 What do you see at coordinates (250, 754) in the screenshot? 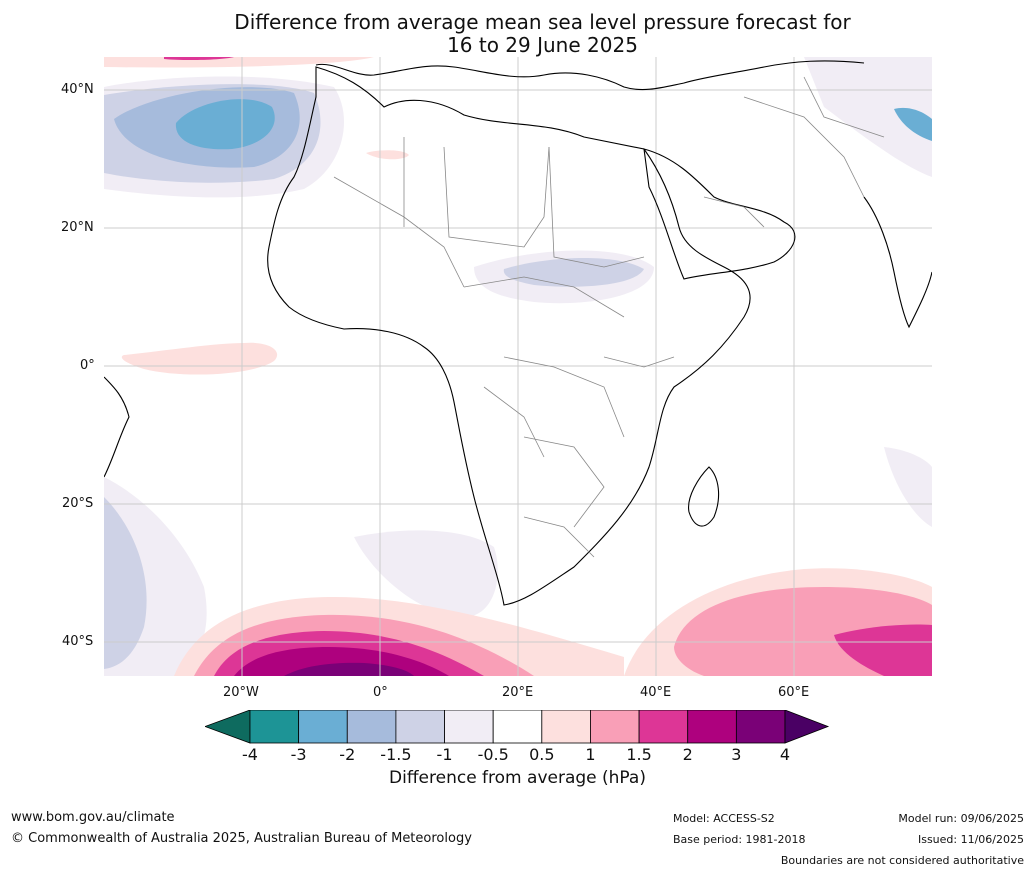
I see `colorbar-tick-label: -4` at bounding box center [250, 754].